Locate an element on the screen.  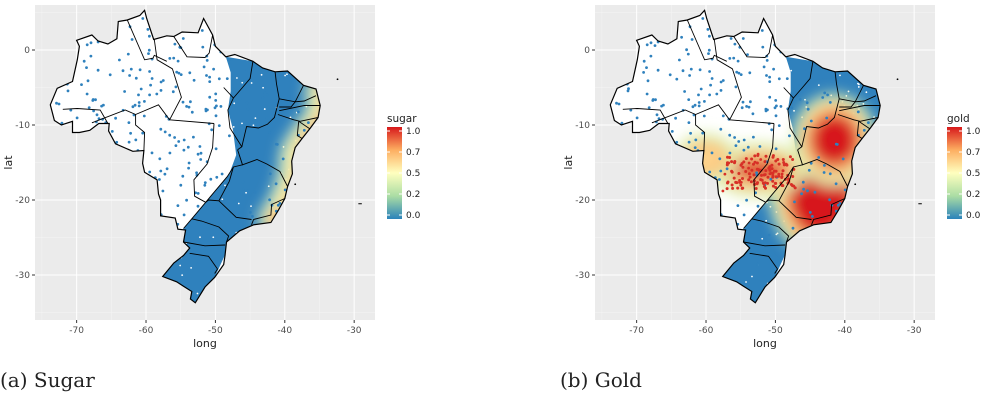
legend-tick-label: 0.25 is located at coordinates (413, 195).